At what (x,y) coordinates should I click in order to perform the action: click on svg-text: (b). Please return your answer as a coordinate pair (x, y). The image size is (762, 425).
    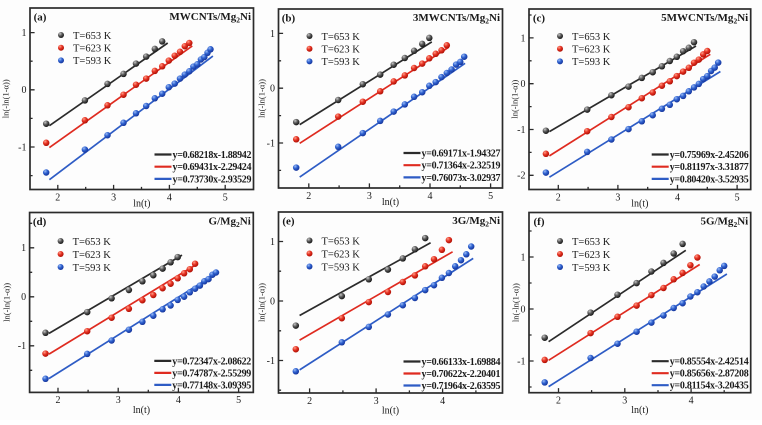
    Looking at the image, I should click on (289, 19).